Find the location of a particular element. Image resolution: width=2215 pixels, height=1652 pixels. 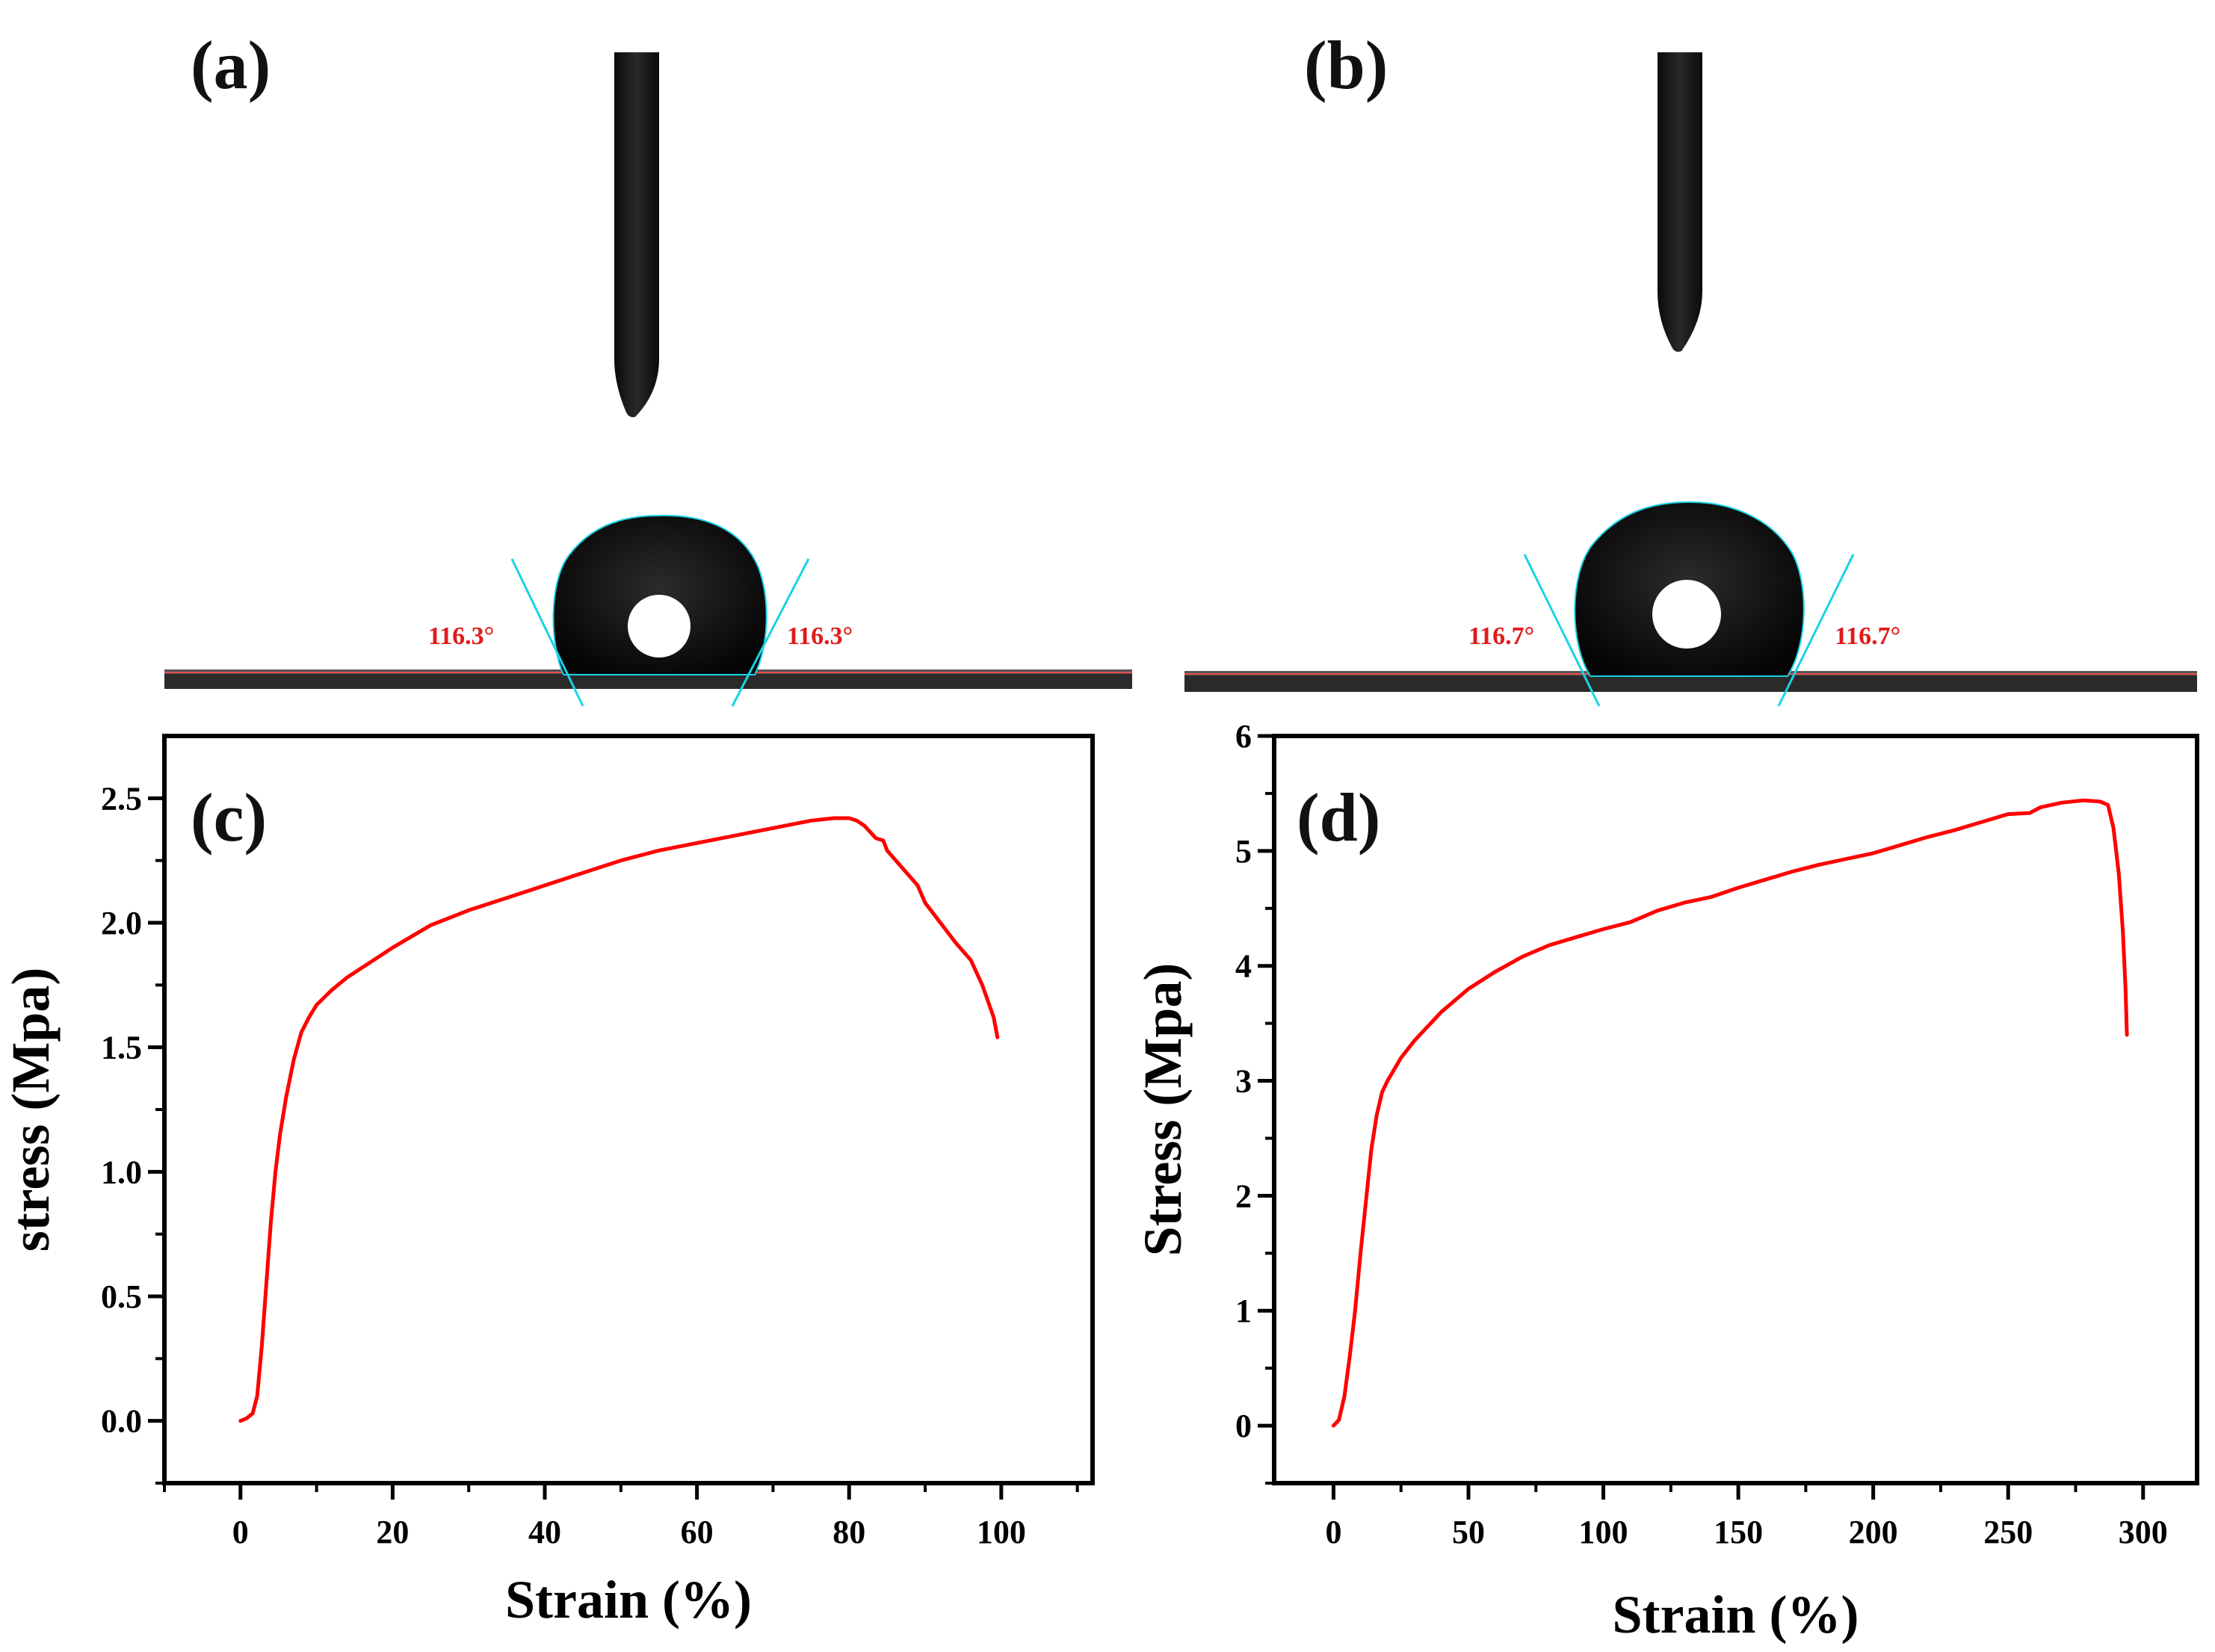

x-tick-label-d: 100 is located at coordinates (1603, 1532).